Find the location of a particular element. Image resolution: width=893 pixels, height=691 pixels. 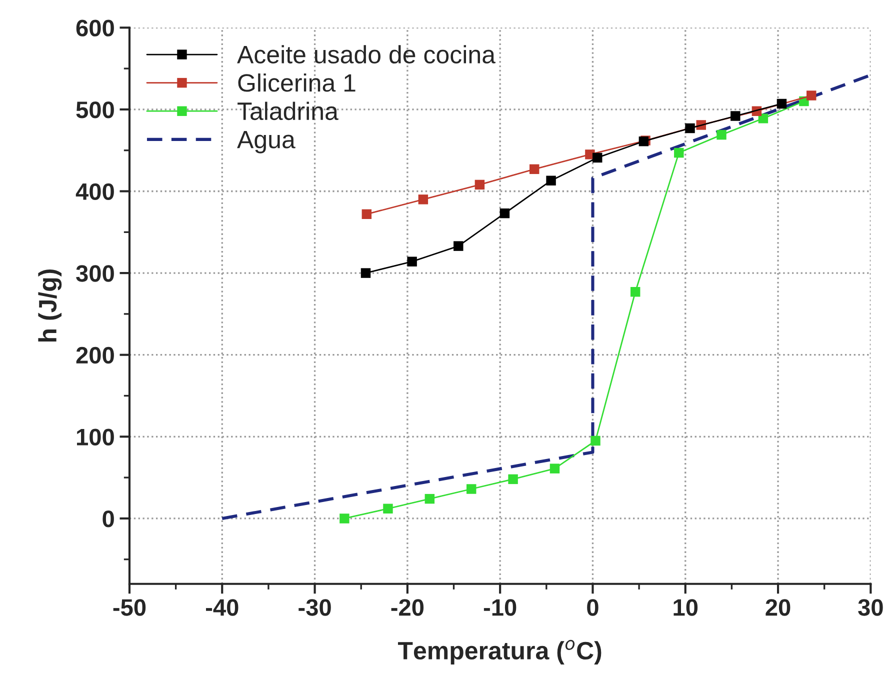

legend-label: Glicerina 1 is located at coordinates (297, 82).